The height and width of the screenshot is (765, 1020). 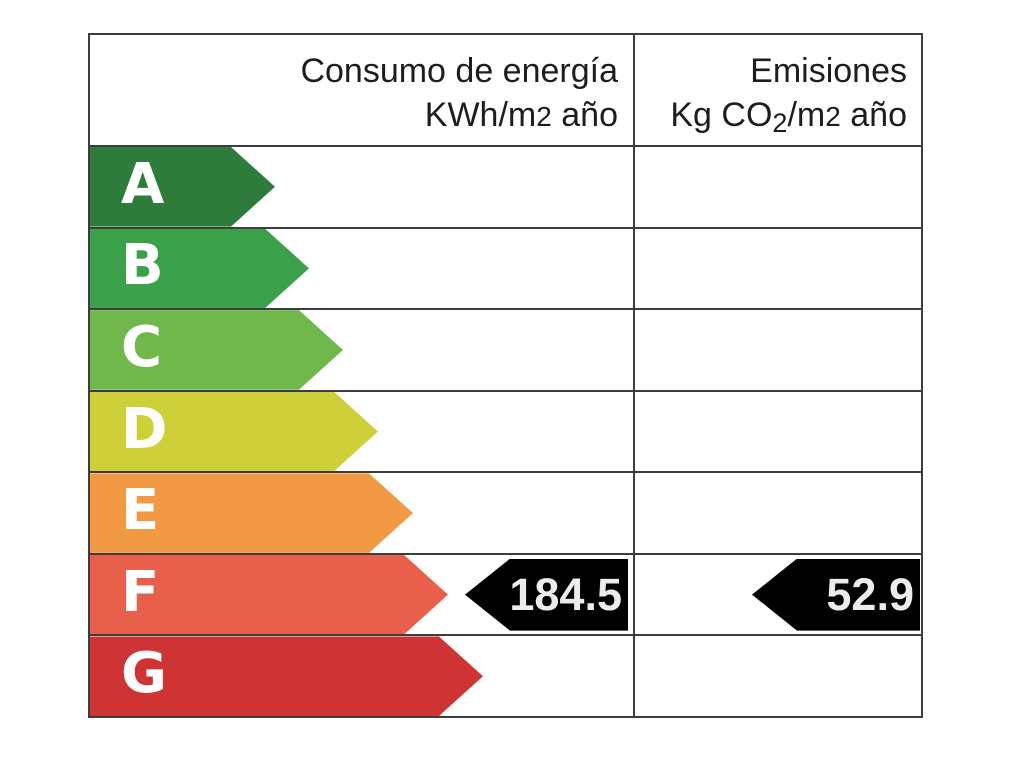 What do you see at coordinates (565, 594) in the screenshot?
I see `consumption-value: 184.5` at bounding box center [565, 594].